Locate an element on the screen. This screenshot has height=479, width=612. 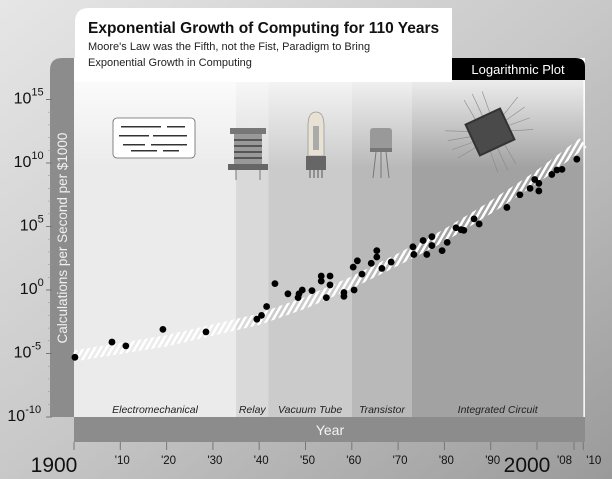
y-axis-bar is located at coordinates (62, 237).